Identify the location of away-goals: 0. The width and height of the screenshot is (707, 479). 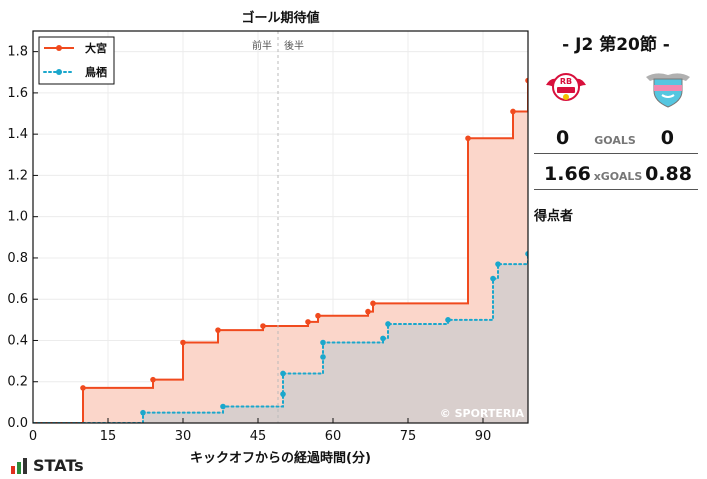
(667, 138).